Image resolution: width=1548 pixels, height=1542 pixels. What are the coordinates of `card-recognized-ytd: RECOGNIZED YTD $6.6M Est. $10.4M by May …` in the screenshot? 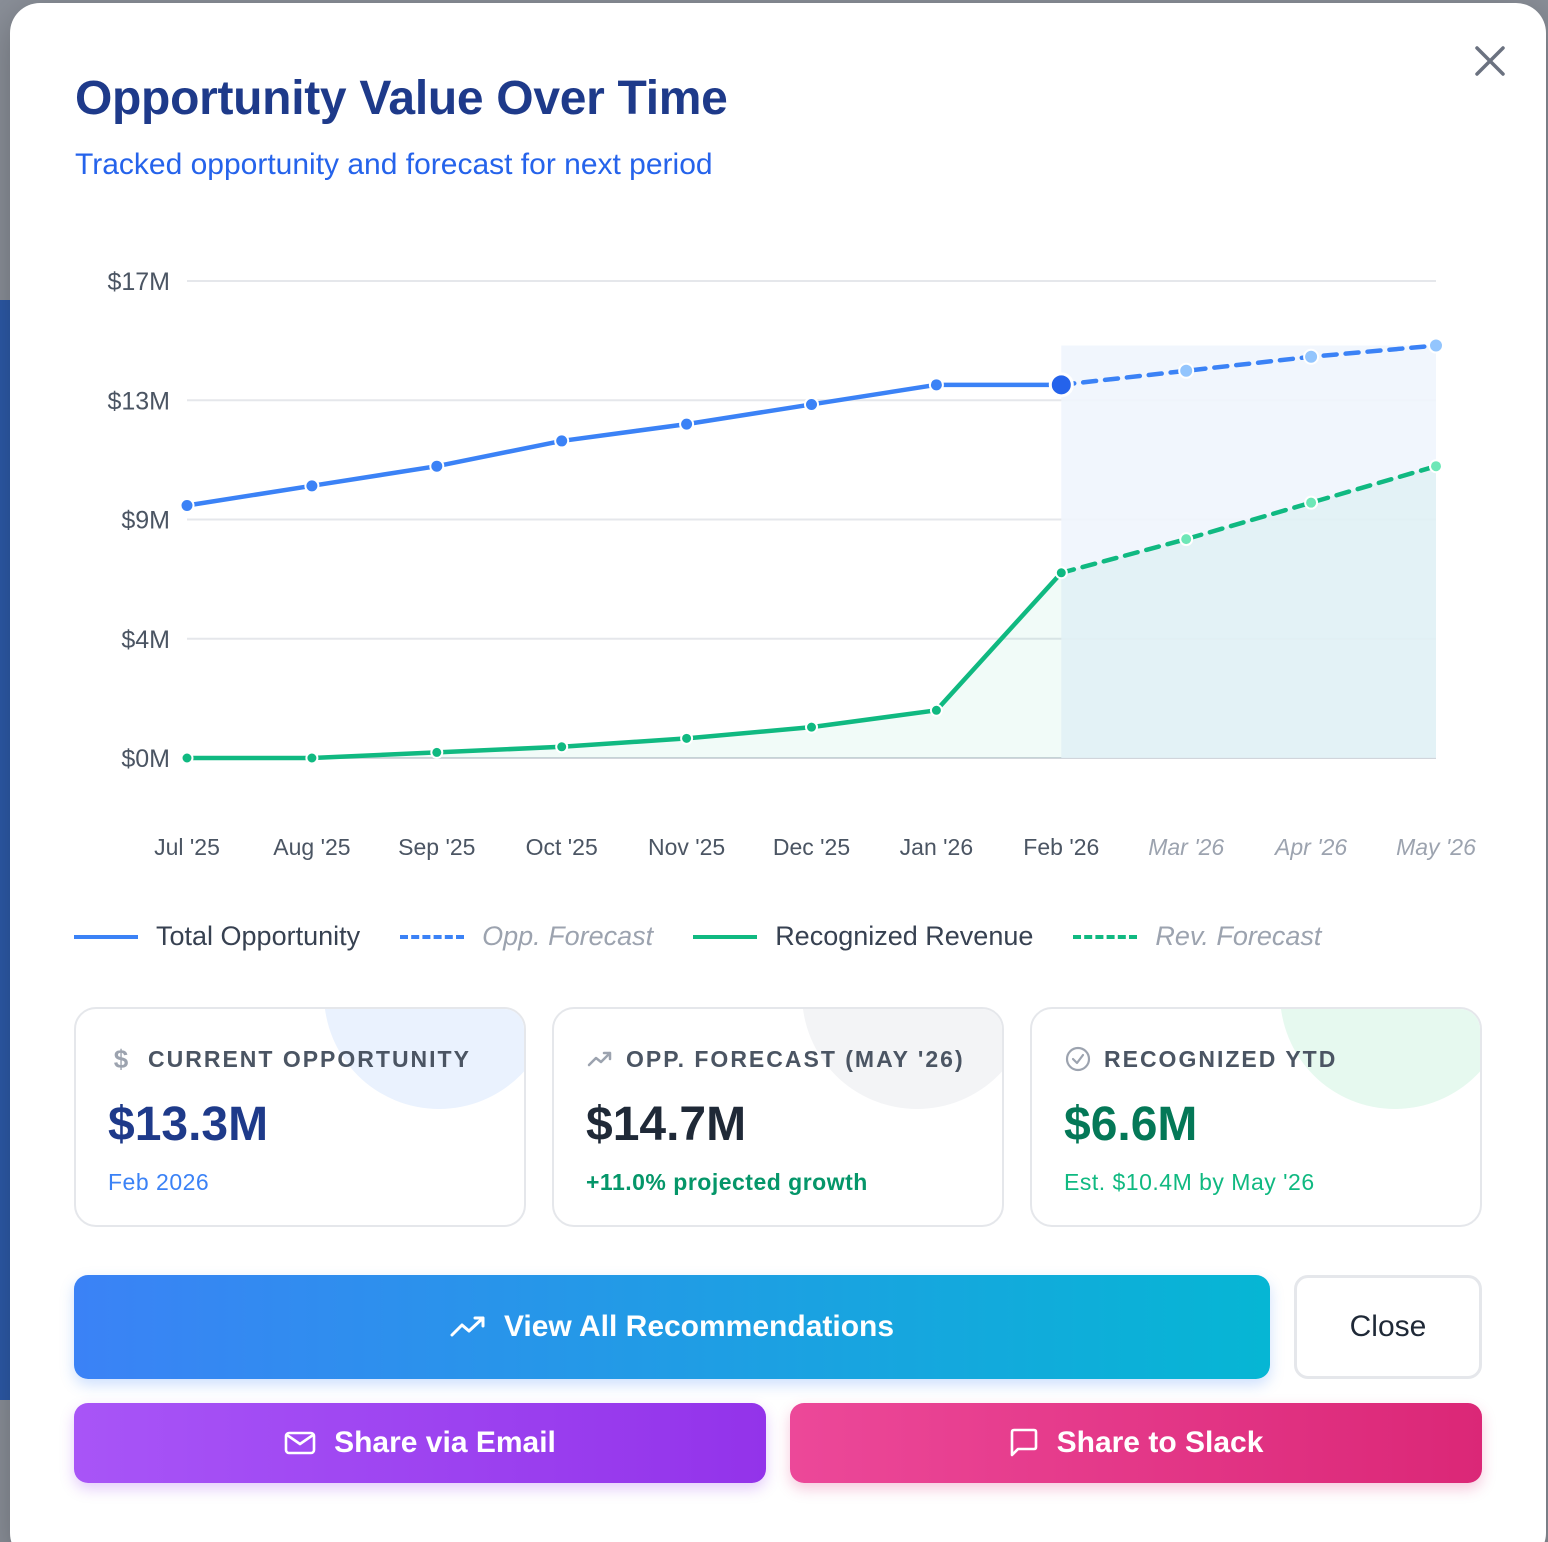 It's located at (1256, 1117).